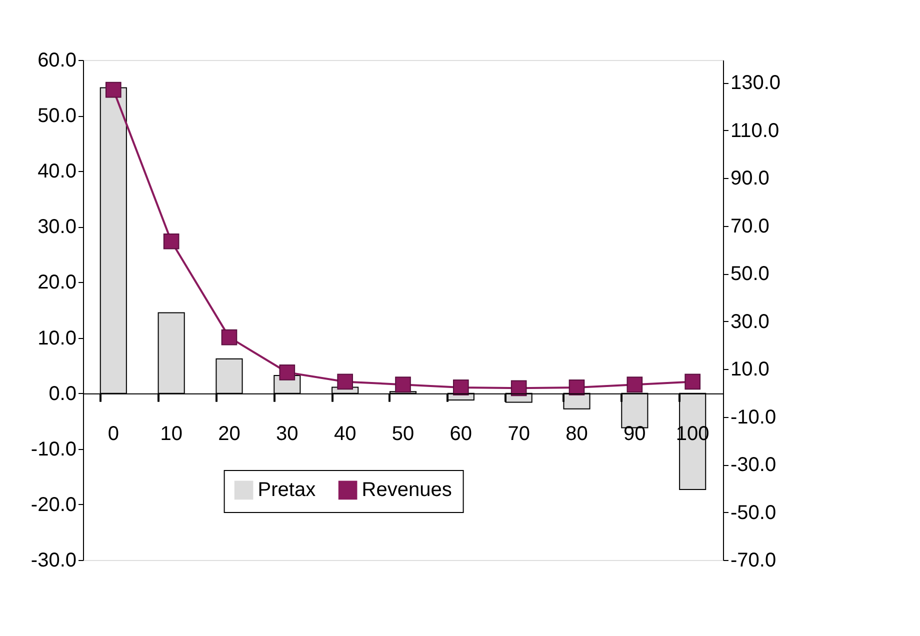  What do you see at coordinates (750, 179) in the screenshot?
I see `y2-tick-label: 90.0` at bounding box center [750, 179].